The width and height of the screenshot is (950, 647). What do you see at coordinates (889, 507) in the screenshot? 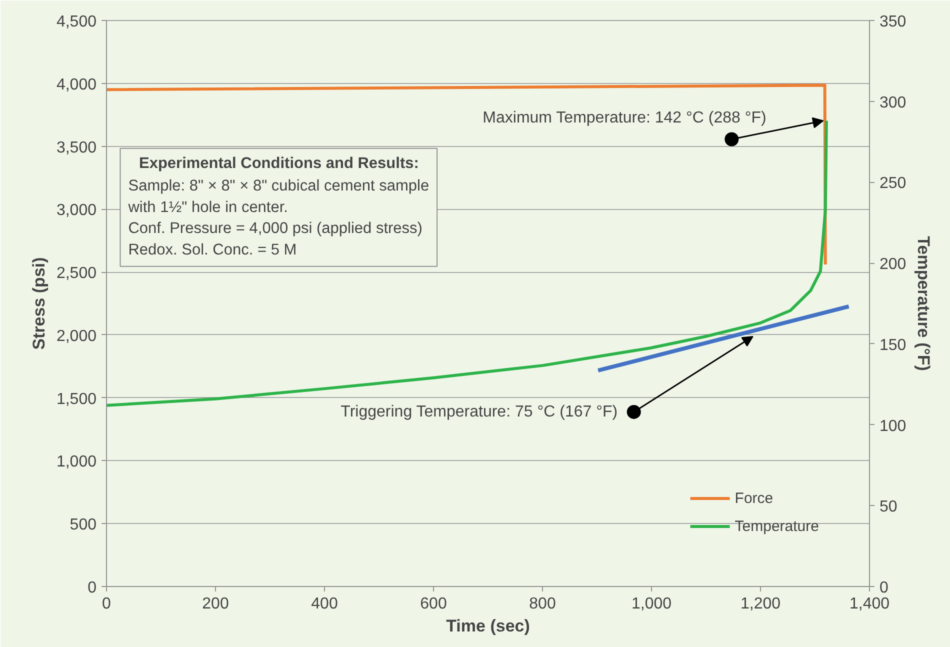
I see `y2-tick-label: 50` at bounding box center [889, 507].